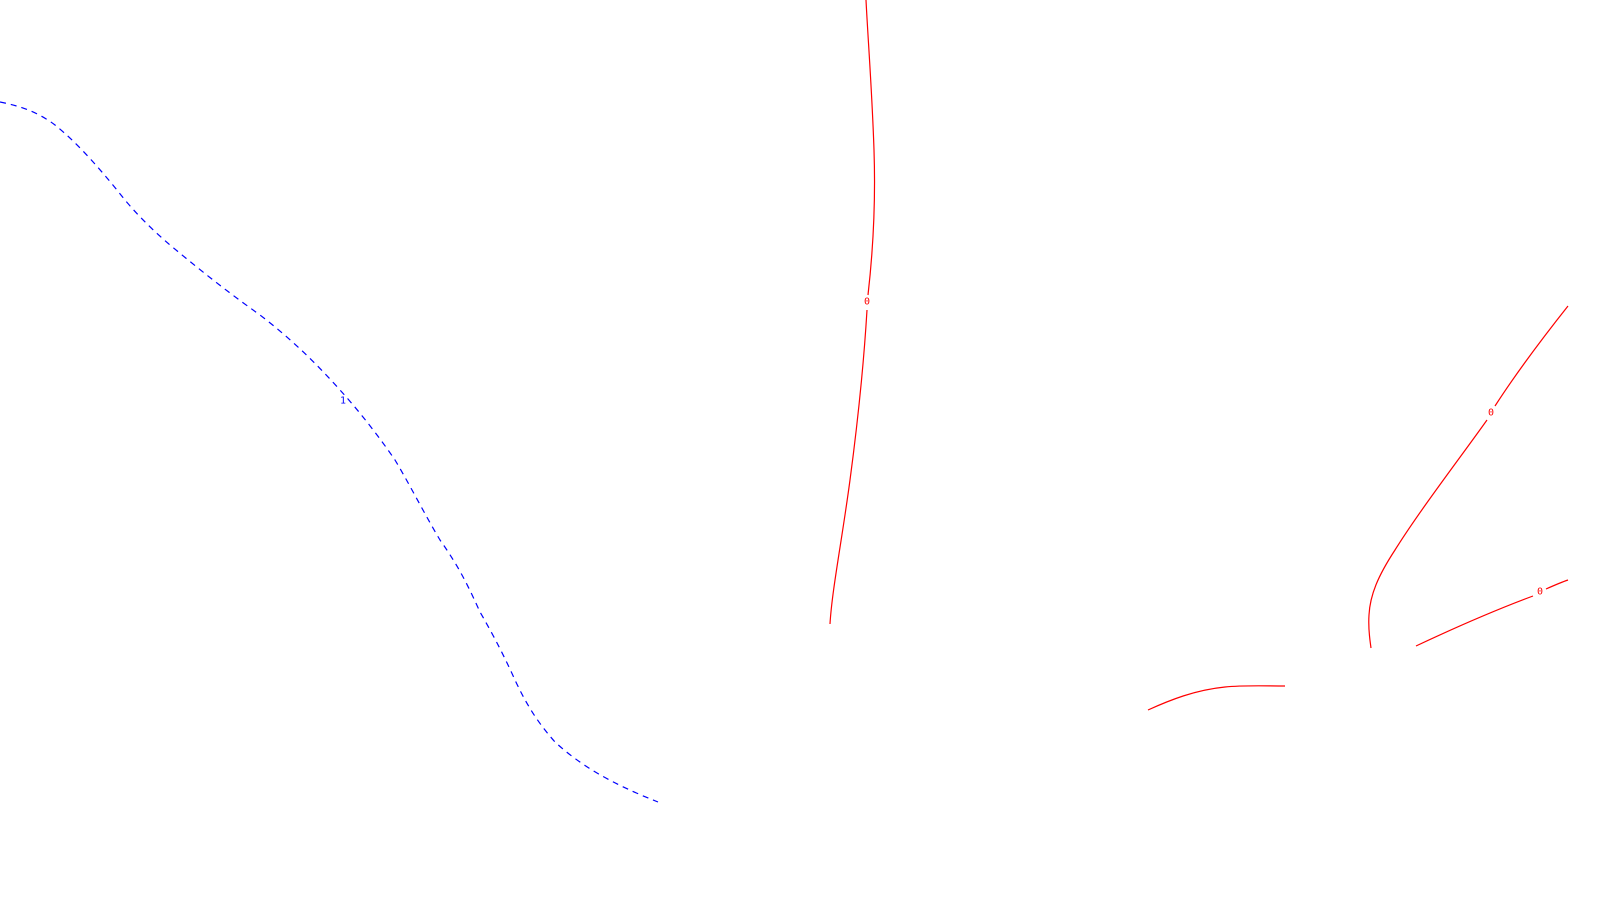  I want to click on red-contour-lower-right: 0, so click(1492, 613).